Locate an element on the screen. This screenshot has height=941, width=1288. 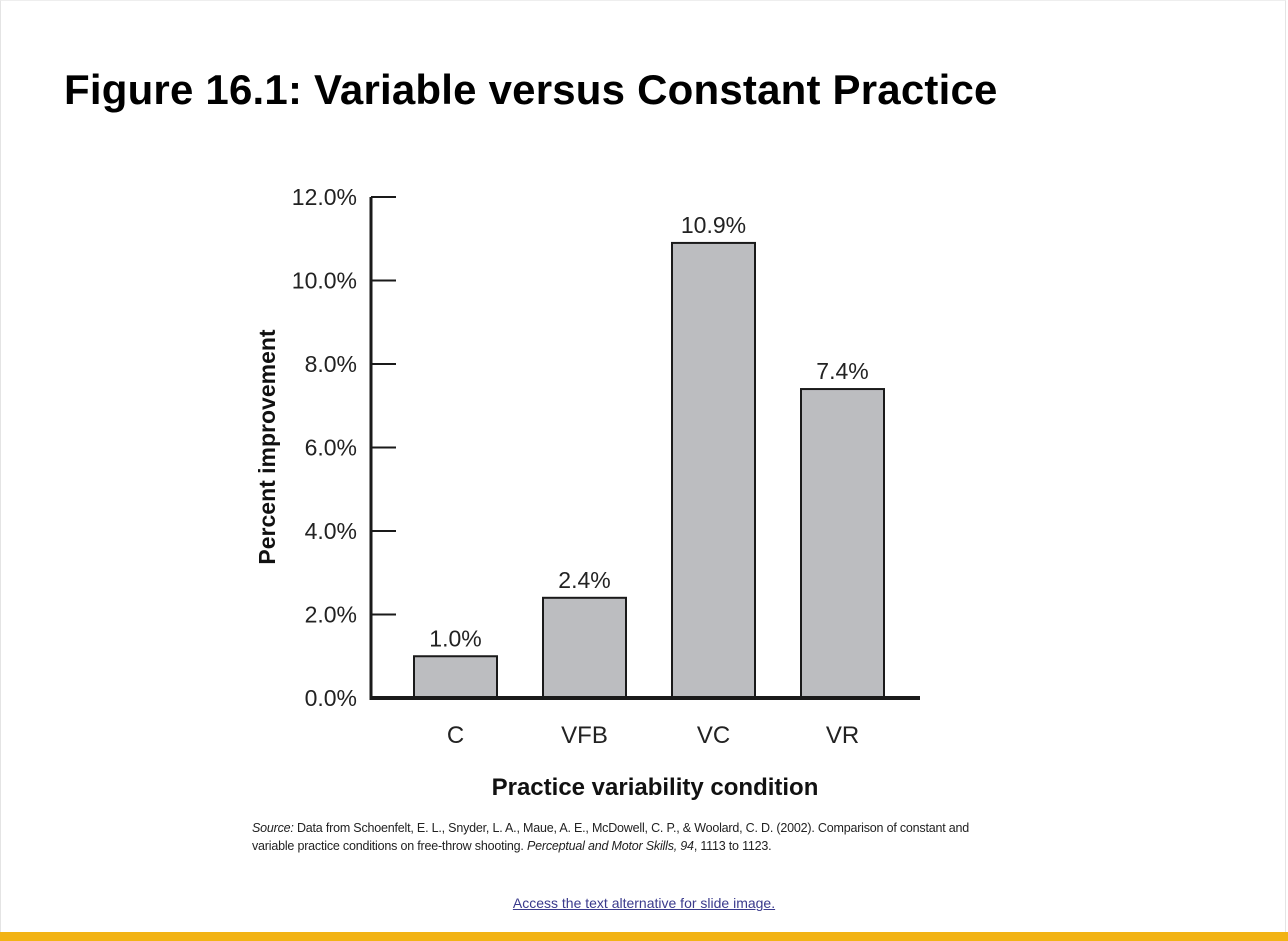
data-label: 7.4% is located at coordinates (842, 371).